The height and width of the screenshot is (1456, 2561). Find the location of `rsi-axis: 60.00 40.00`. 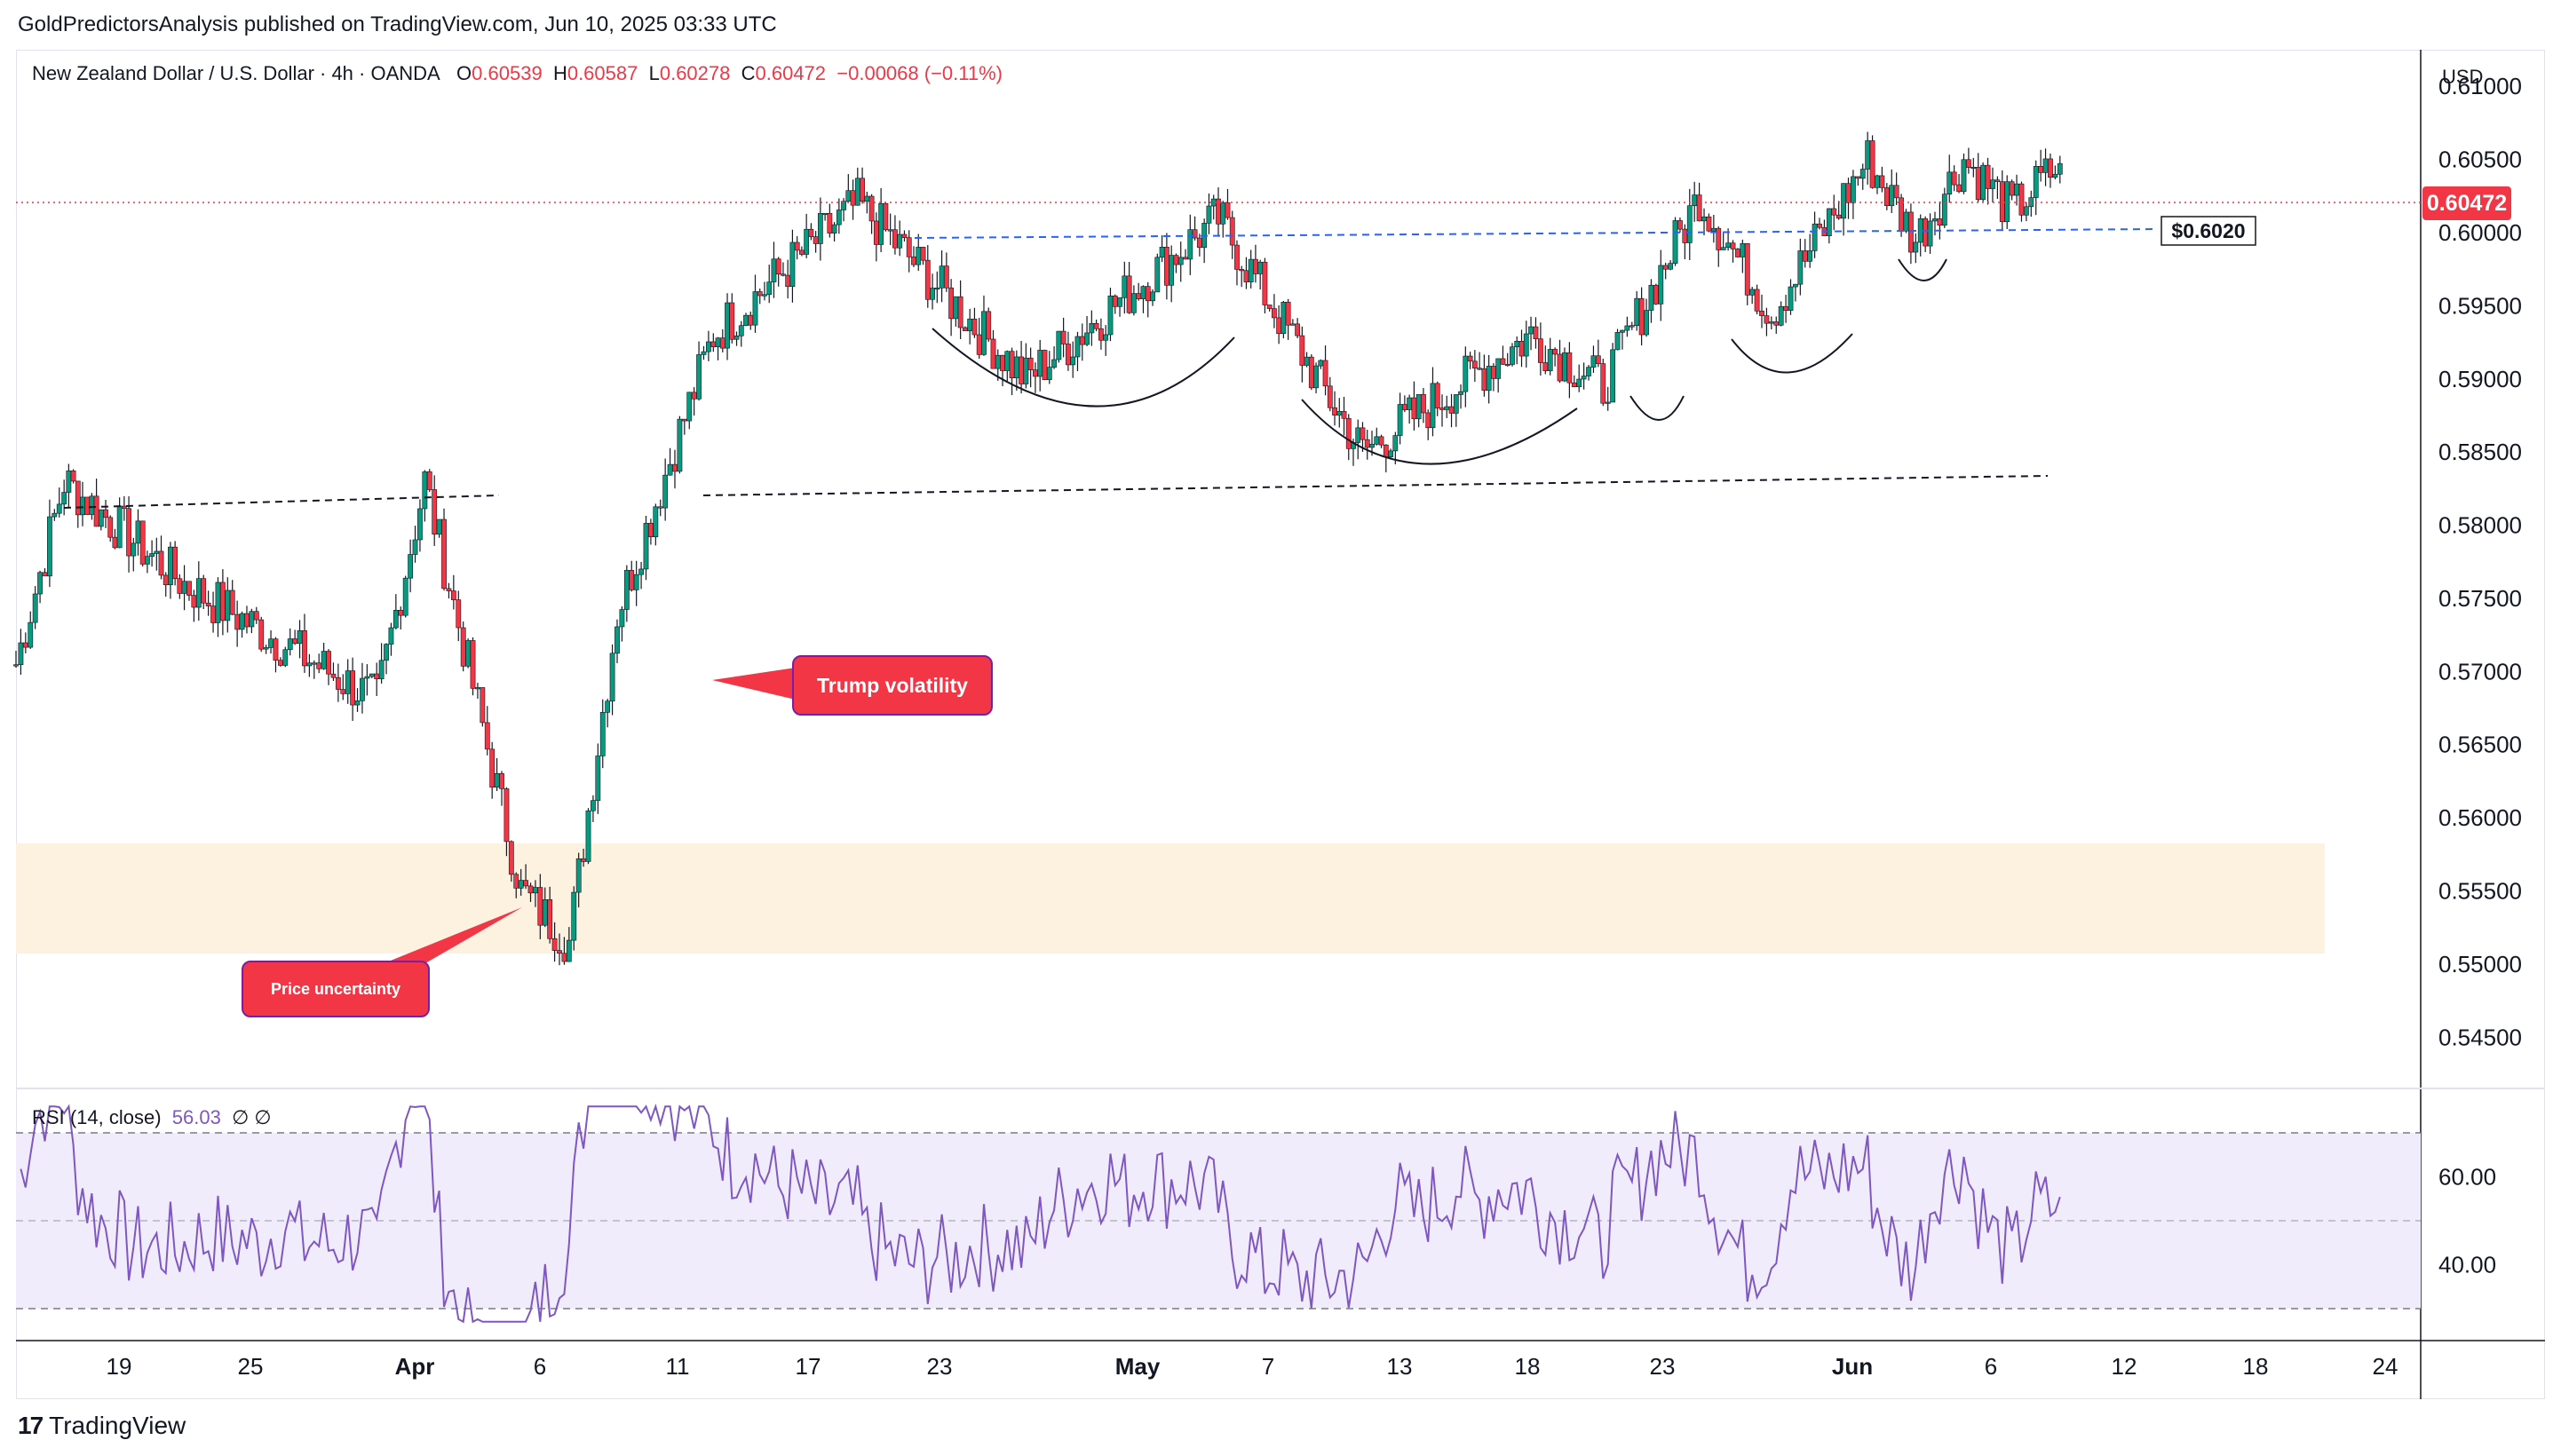

rsi-axis: 60.00 40.00 is located at coordinates (2467, 1221).